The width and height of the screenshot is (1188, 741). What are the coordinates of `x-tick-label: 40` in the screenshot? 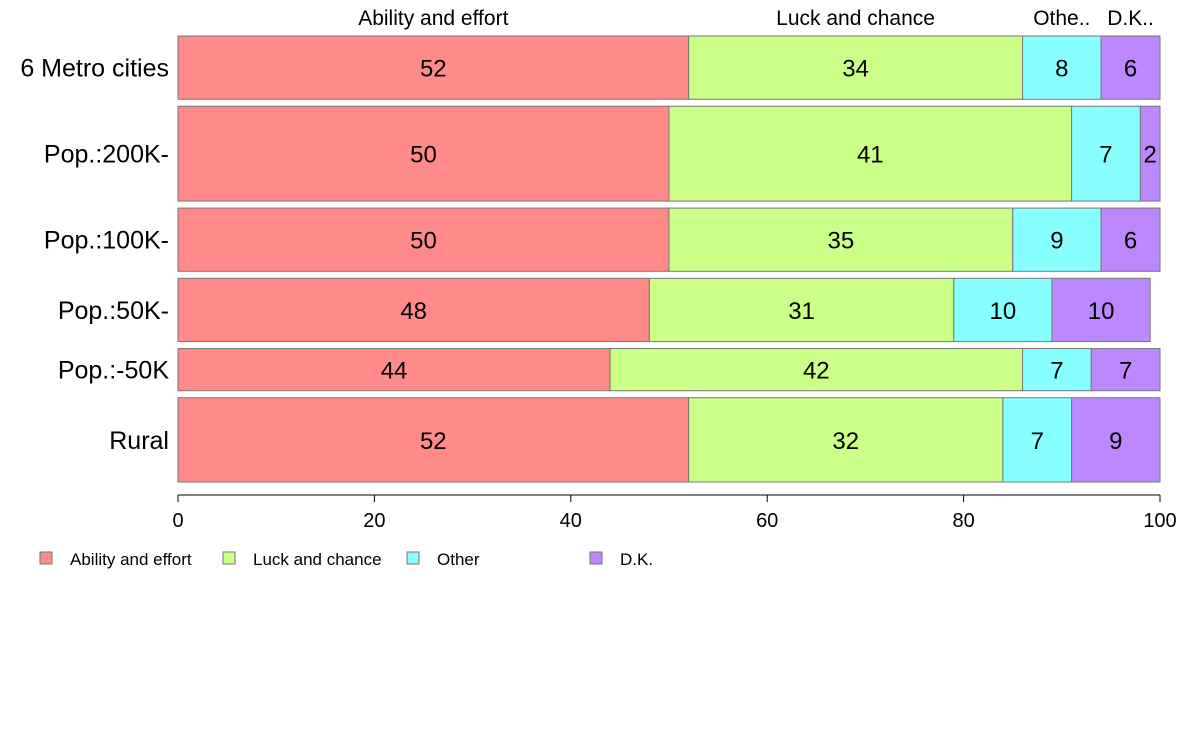 It's located at (571, 521).